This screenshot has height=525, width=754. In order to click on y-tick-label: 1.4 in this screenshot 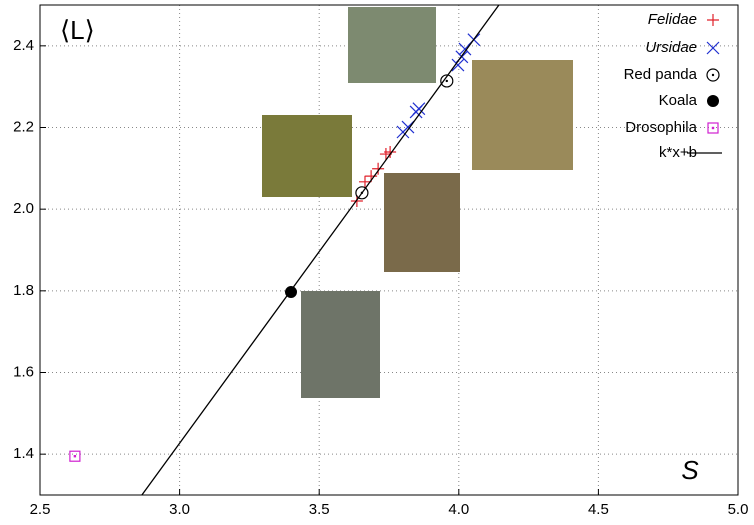, I will do `click(23, 453)`.